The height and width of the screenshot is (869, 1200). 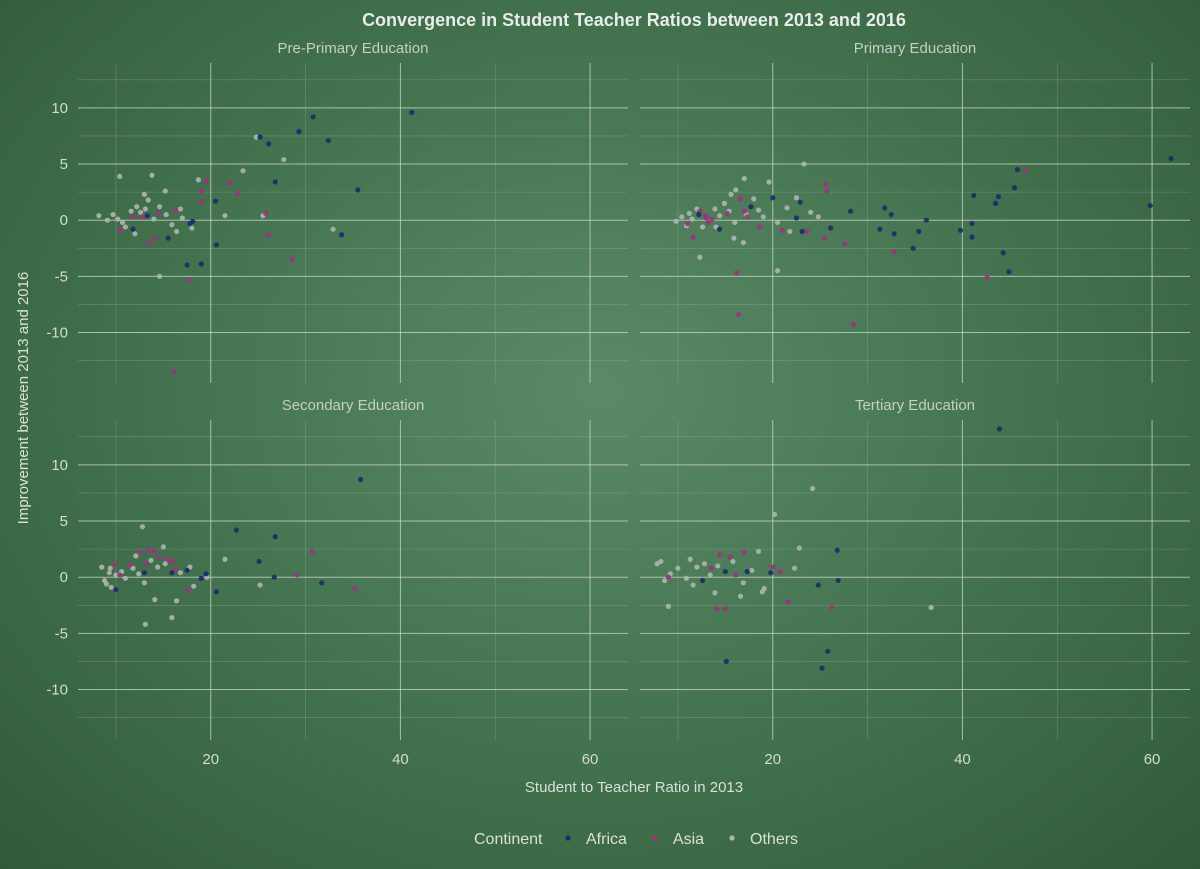 I want to click on y-tick-label: 10, so click(x=59, y=108).